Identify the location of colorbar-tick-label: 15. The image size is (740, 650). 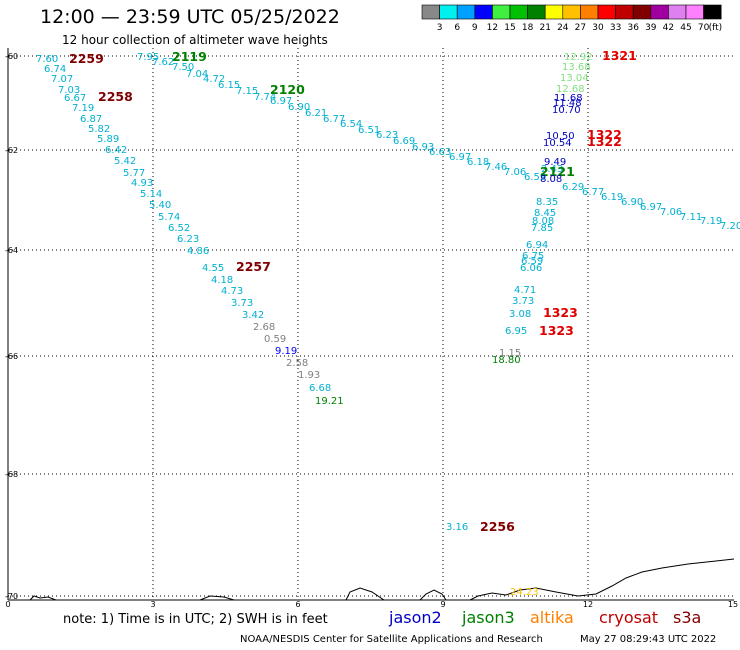
(509, 28).